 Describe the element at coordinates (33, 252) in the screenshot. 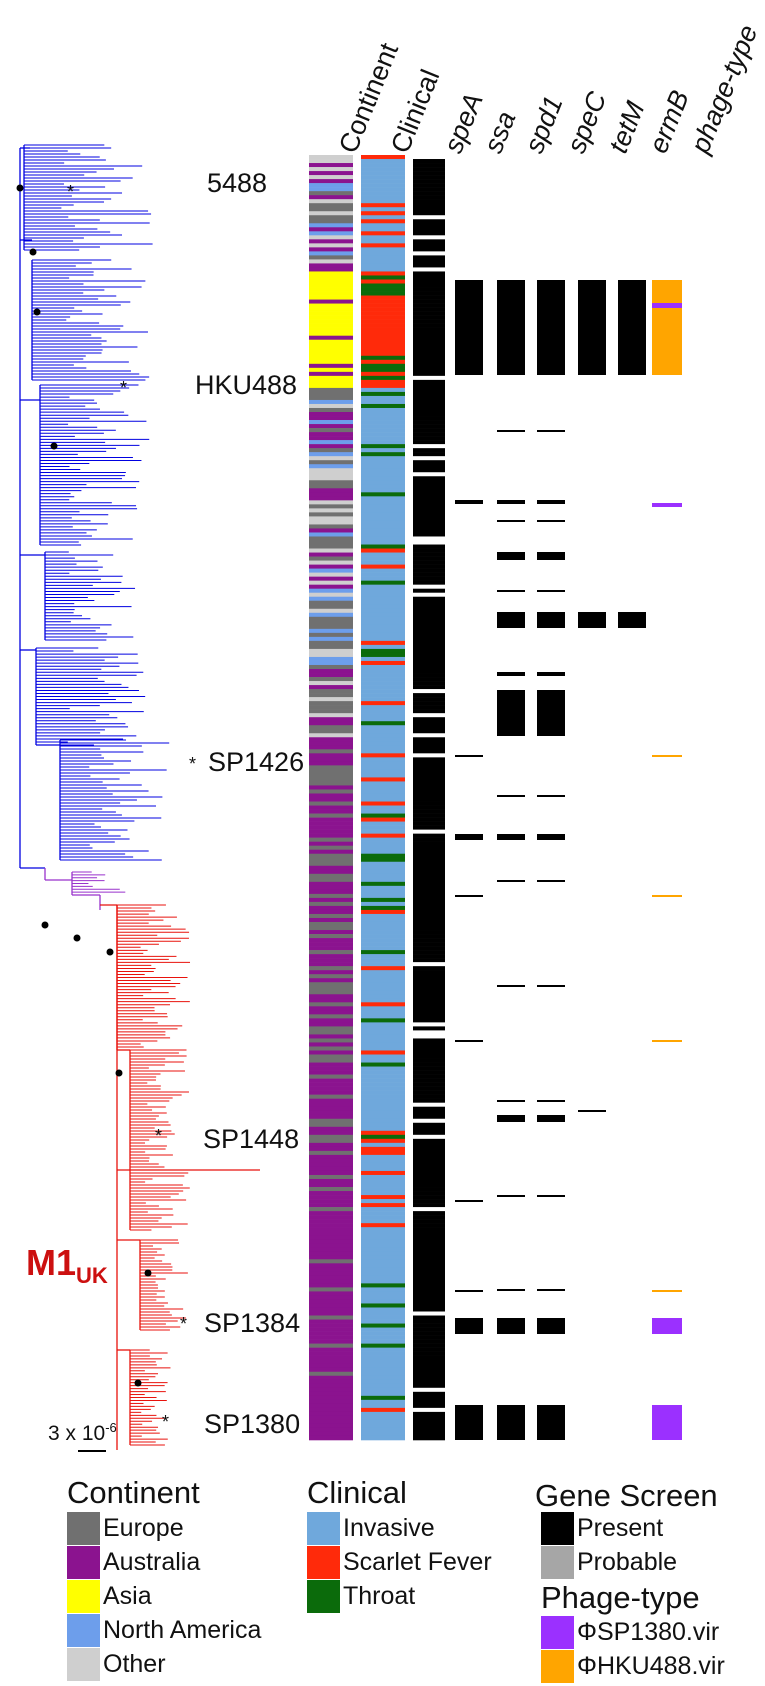

I see `tree-node-dot` at that location.